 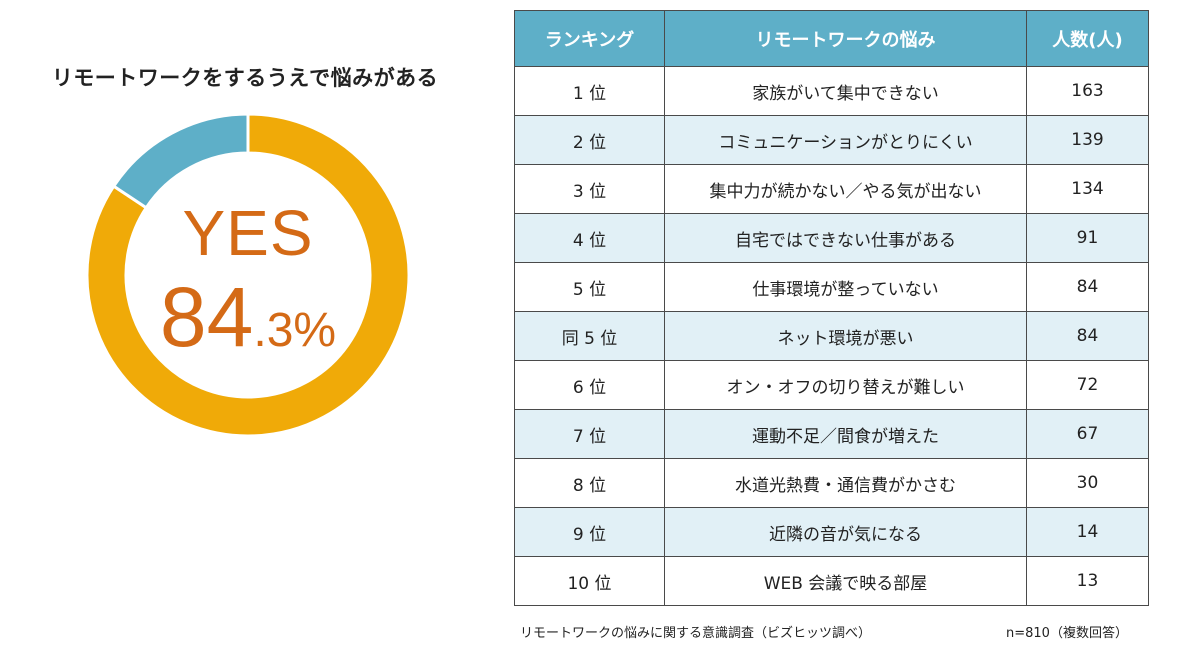 What do you see at coordinates (845, 385) in the screenshot?
I see `worry-cell: オン・オフの切り替えが難しい` at bounding box center [845, 385].